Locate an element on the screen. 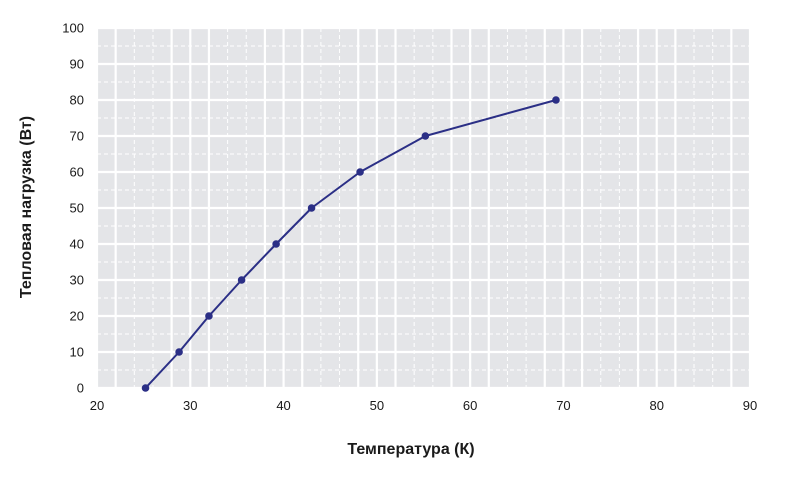 This screenshot has width=810, height=493. y-tick-label: 100 is located at coordinates (73, 28).